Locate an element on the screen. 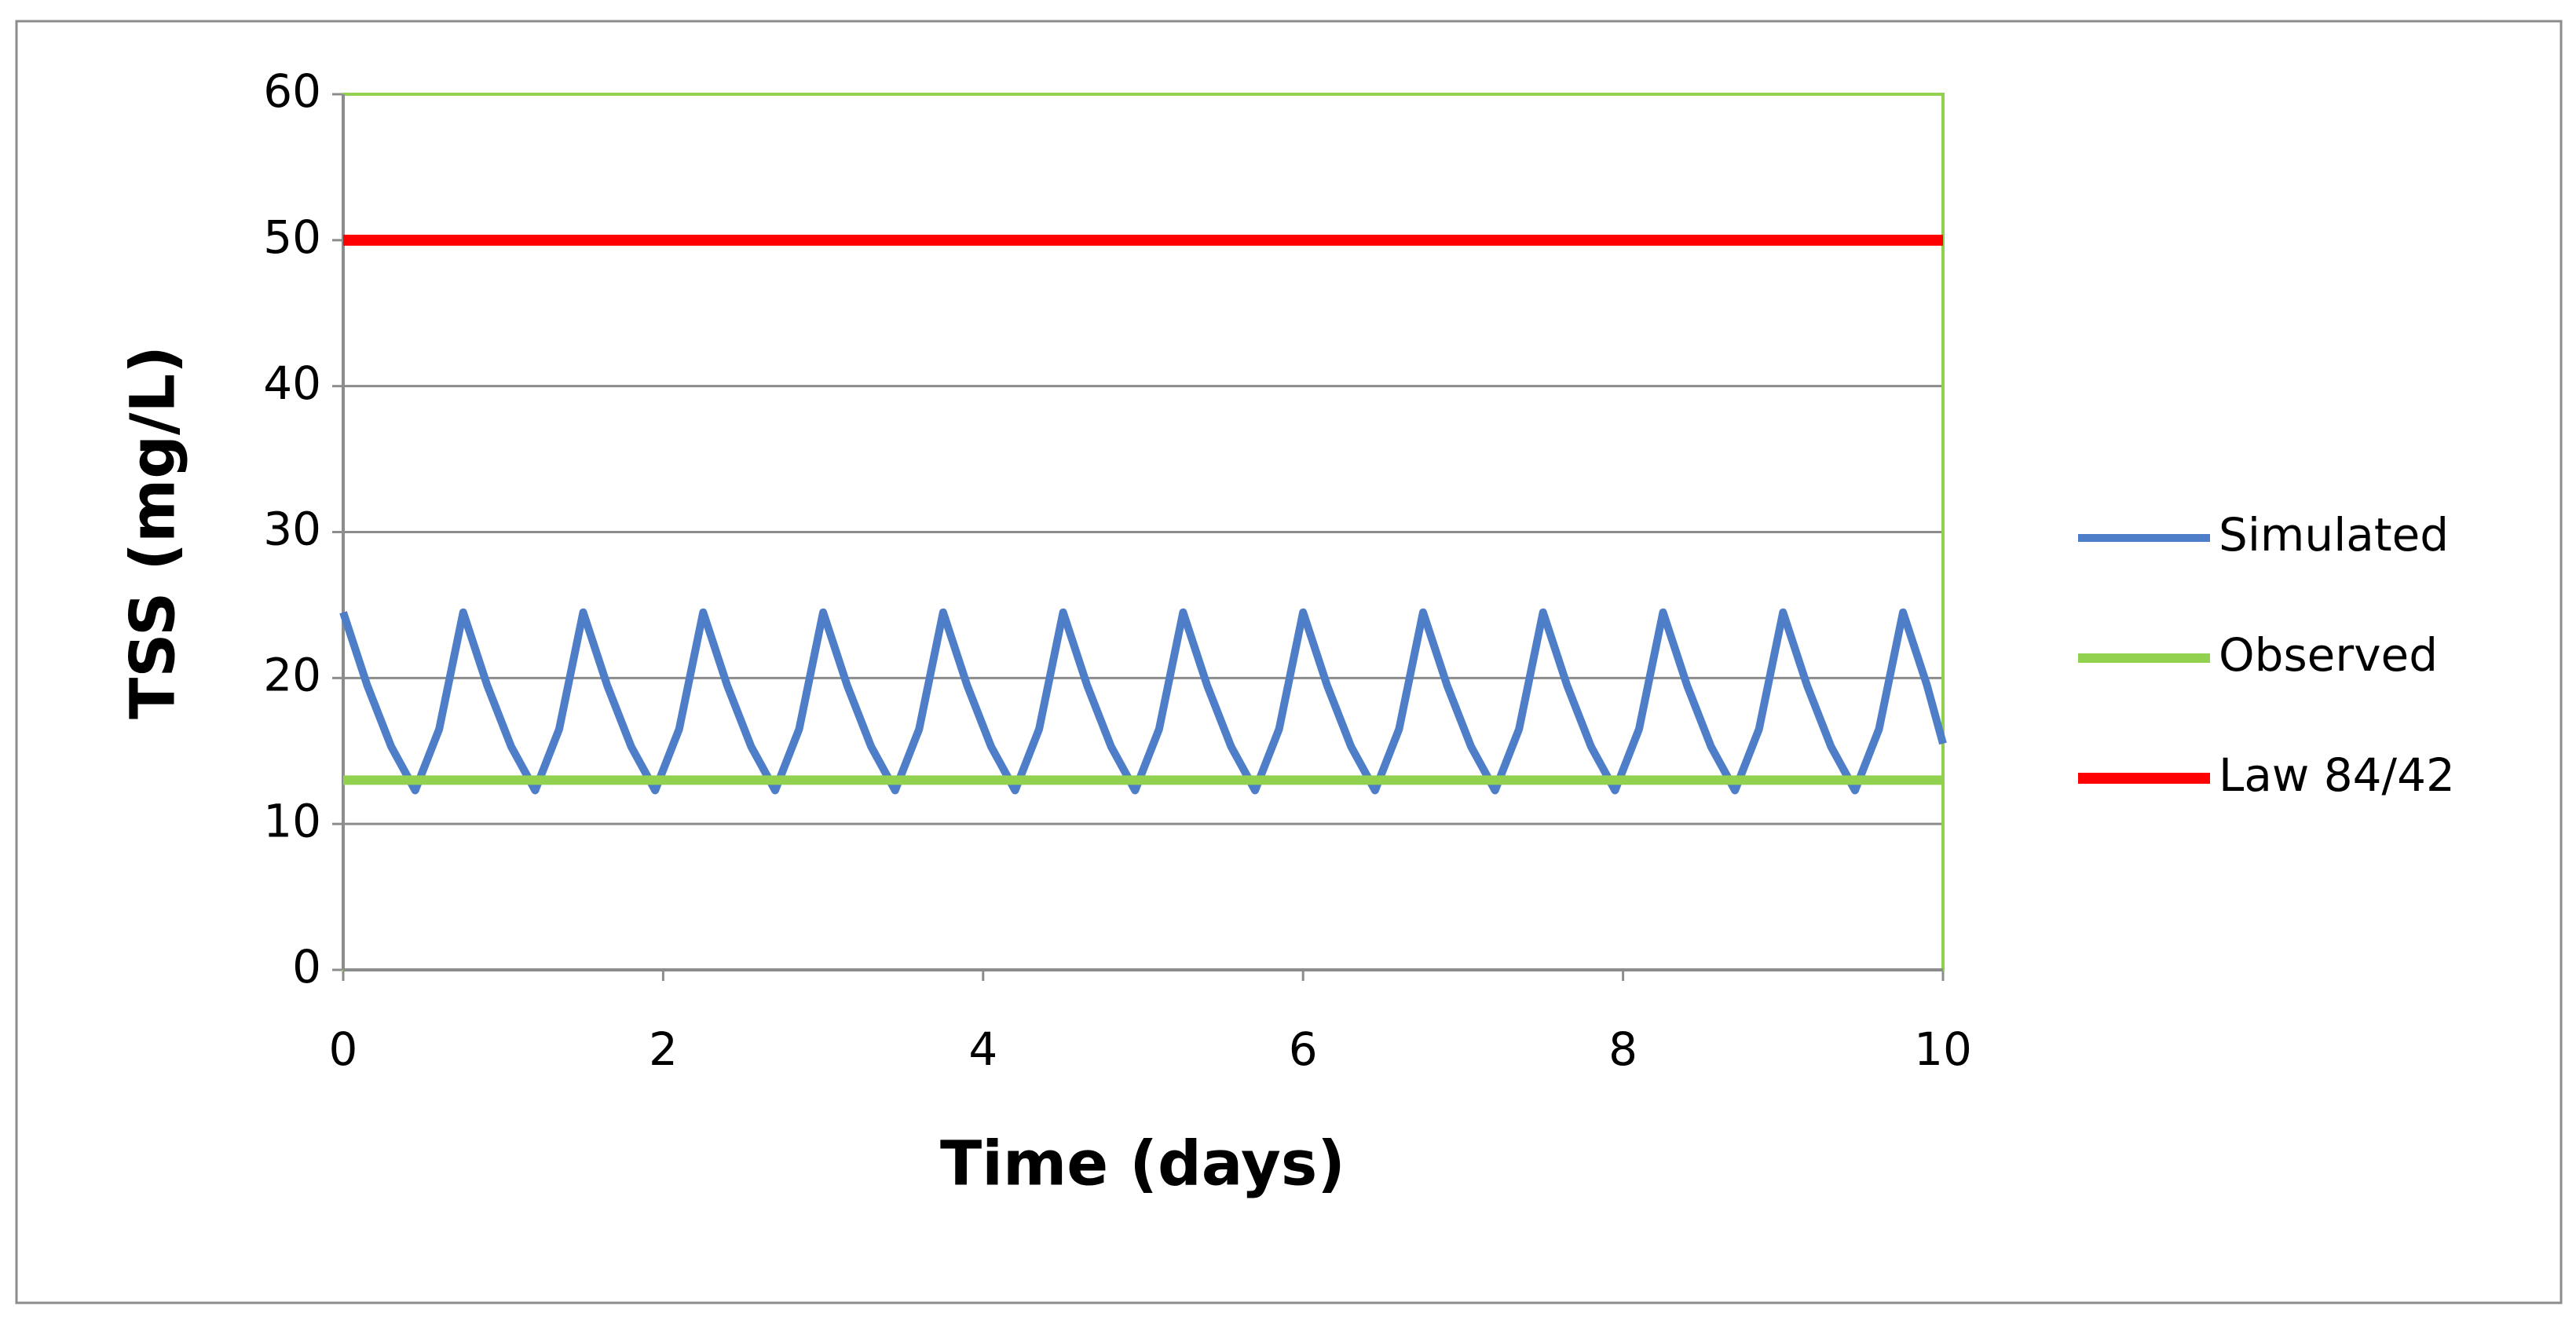  x-tick-label: 2 is located at coordinates (664, 1049).